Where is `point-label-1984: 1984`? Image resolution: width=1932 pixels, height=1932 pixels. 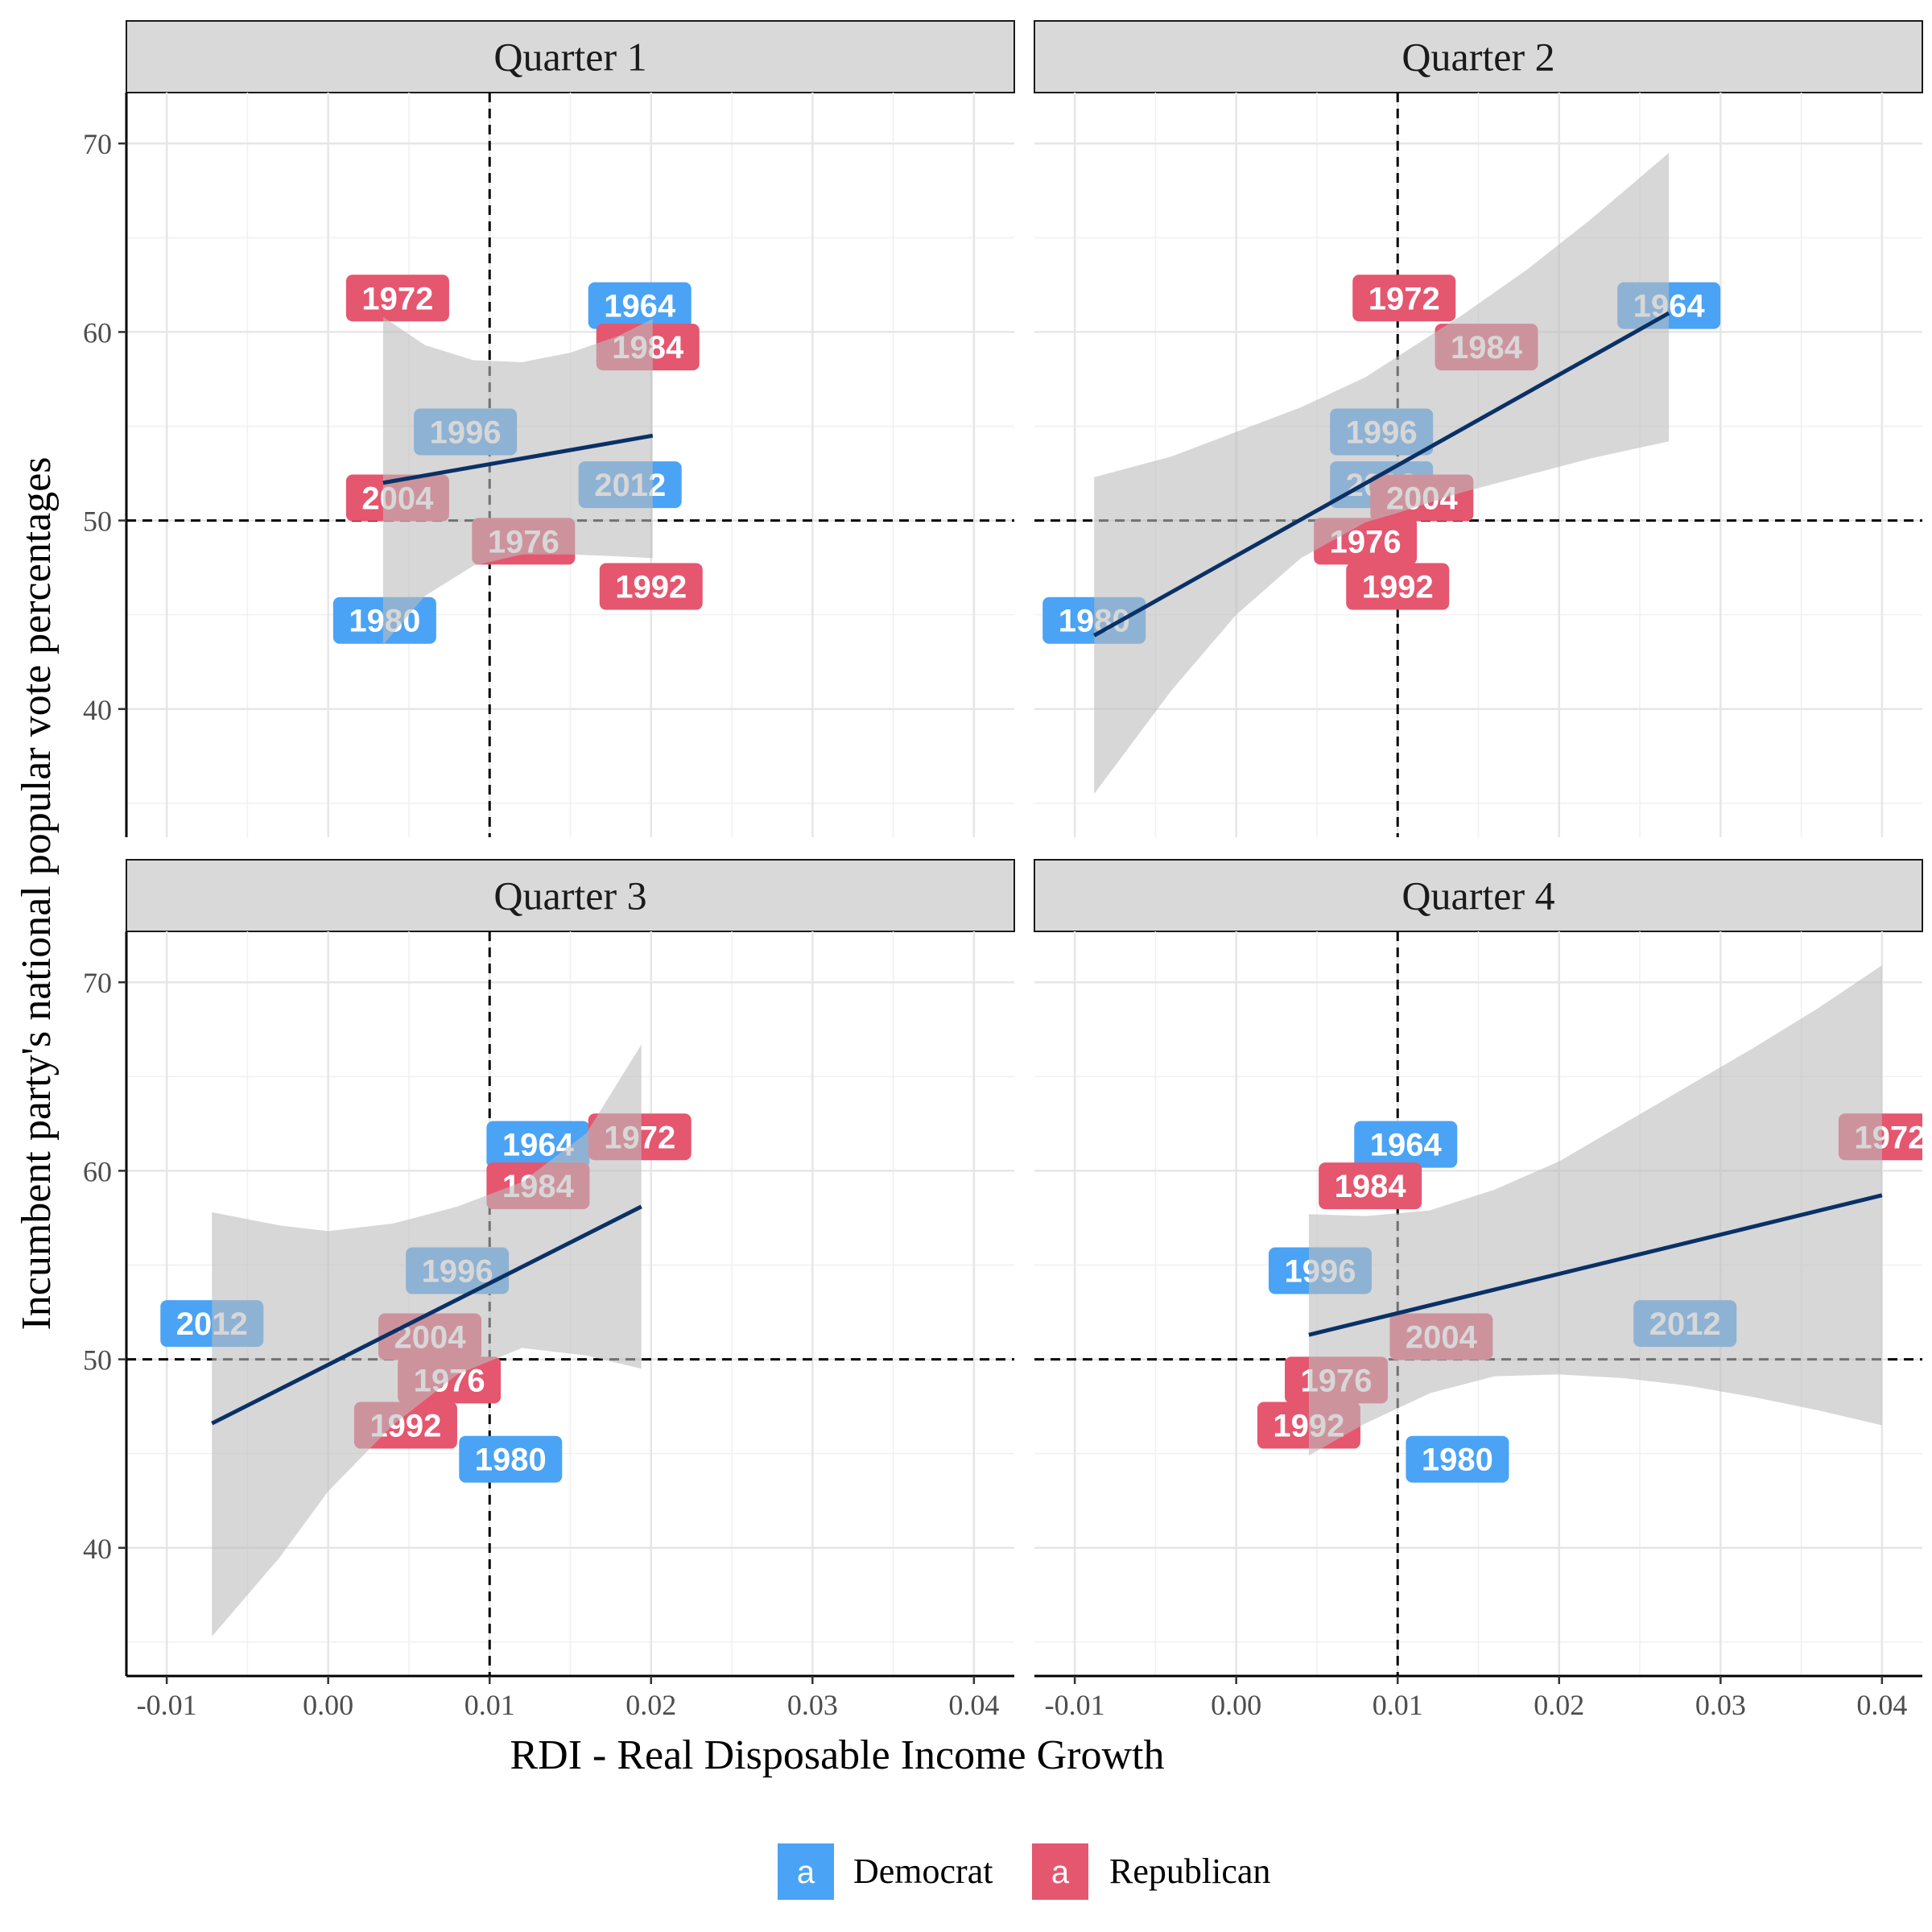
point-label-1984: 1984 is located at coordinates (1370, 1186).